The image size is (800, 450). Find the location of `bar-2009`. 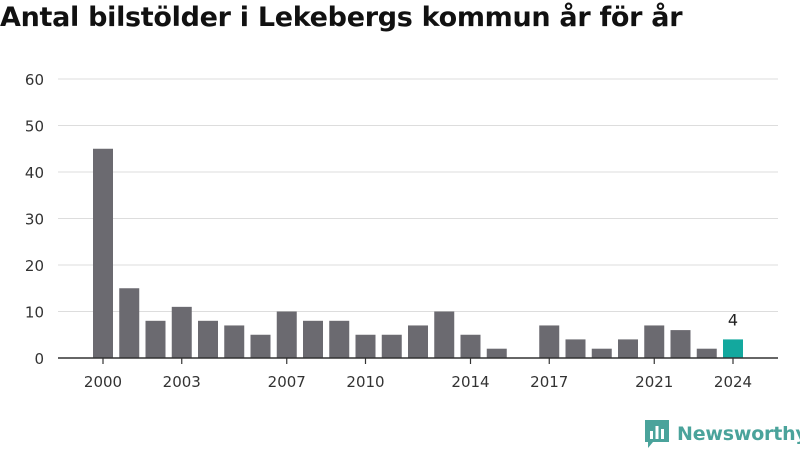

bar-2009 is located at coordinates (339, 339).